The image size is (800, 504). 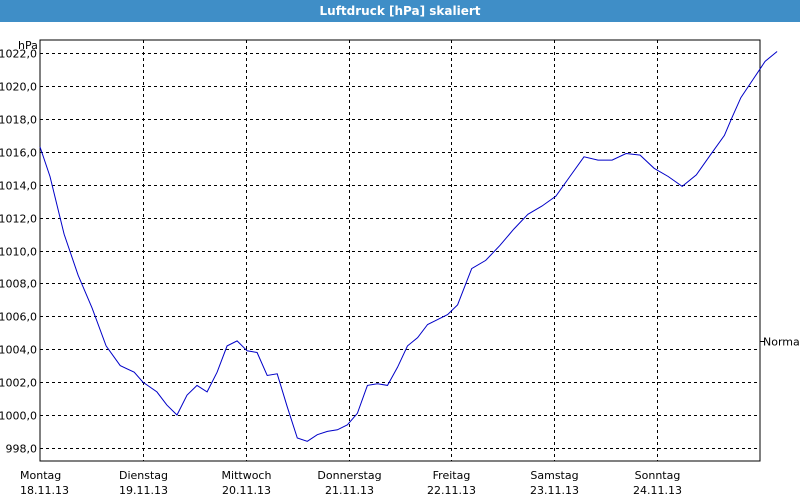 What do you see at coordinates (246, 490) in the screenshot?
I see `x-tick-date: 20.11.13` at bounding box center [246, 490].